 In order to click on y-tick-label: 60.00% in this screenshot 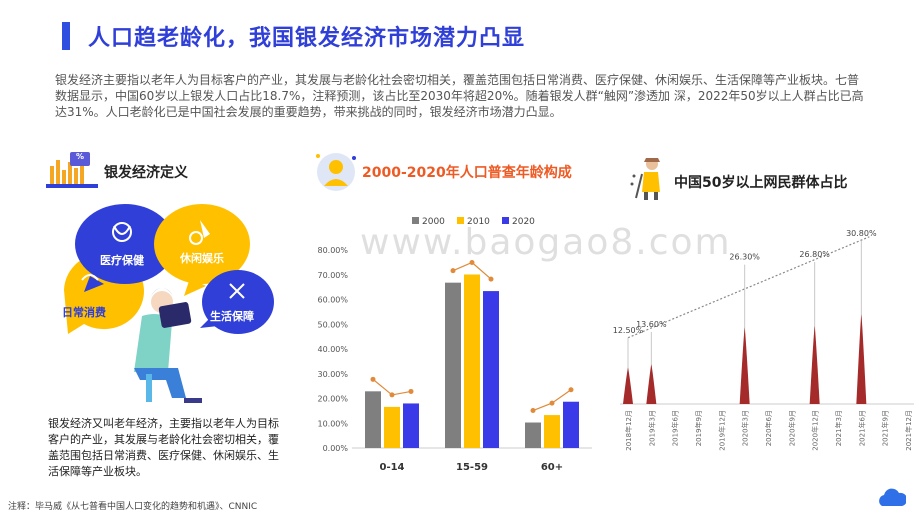, I will do `click(332, 300)`.